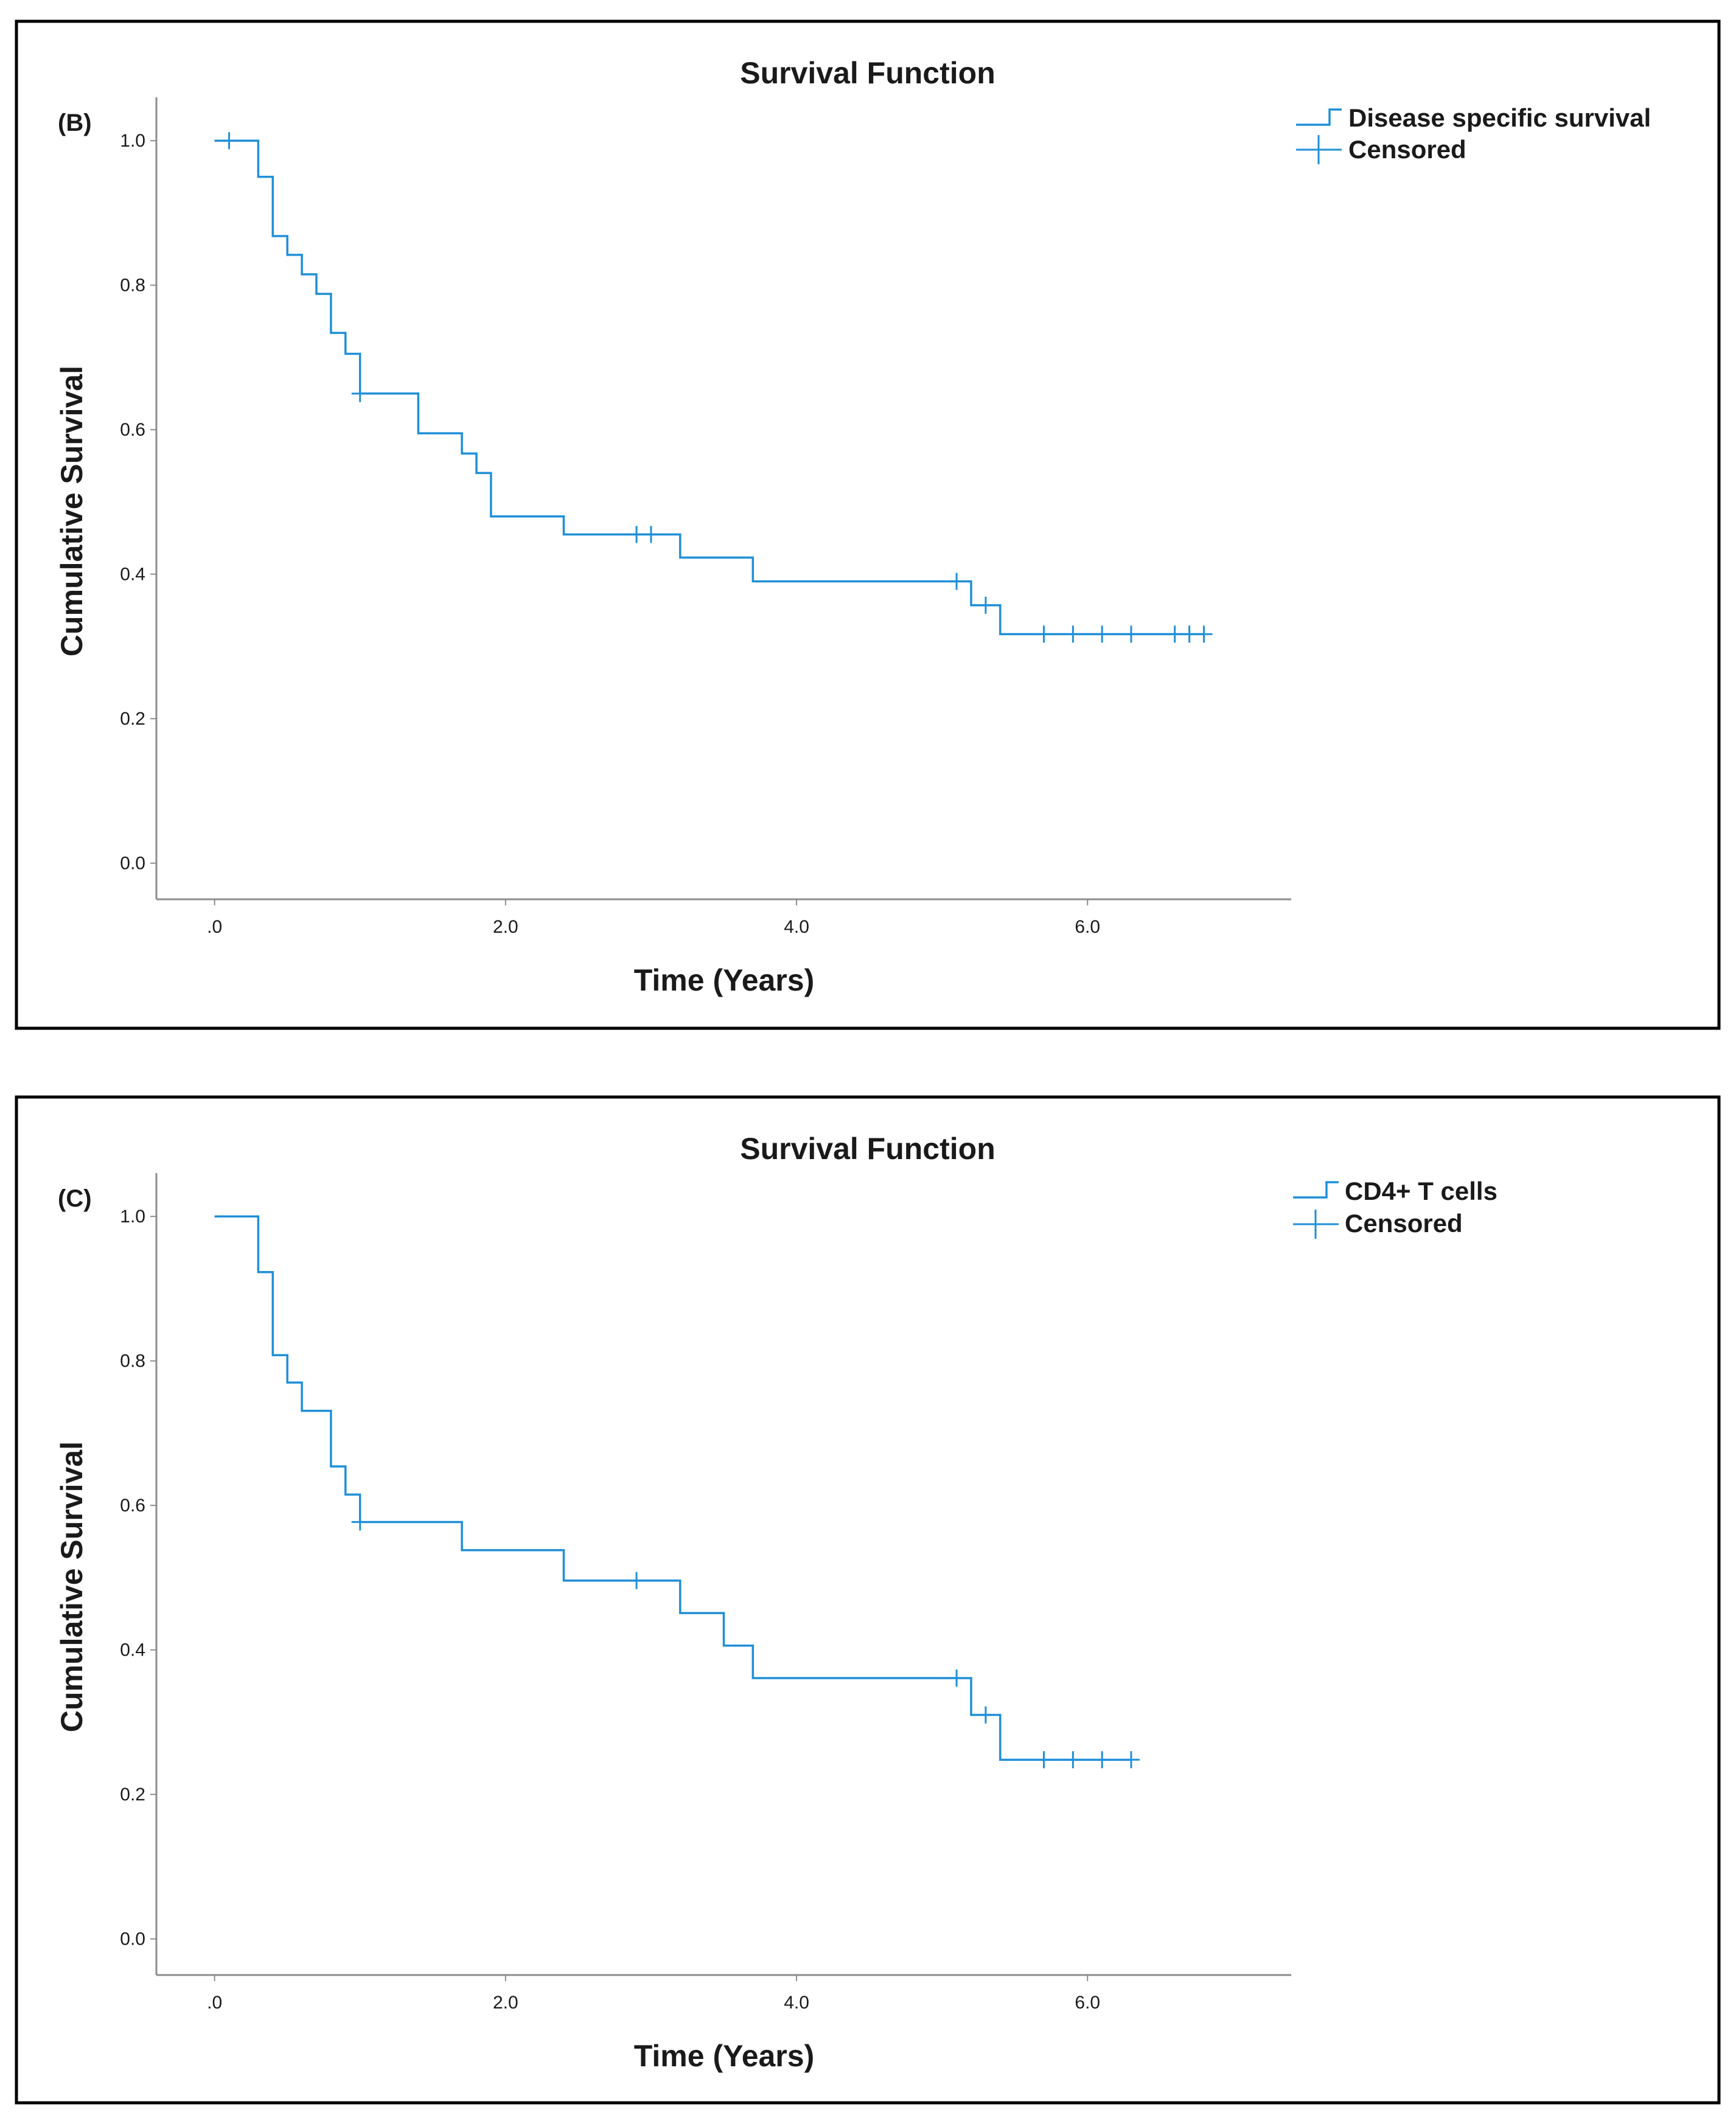 Image resolution: width=1736 pixels, height=2118 pixels. What do you see at coordinates (75, 123) in the screenshot?
I see `panel-label: (B)` at bounding box center [75, 123].